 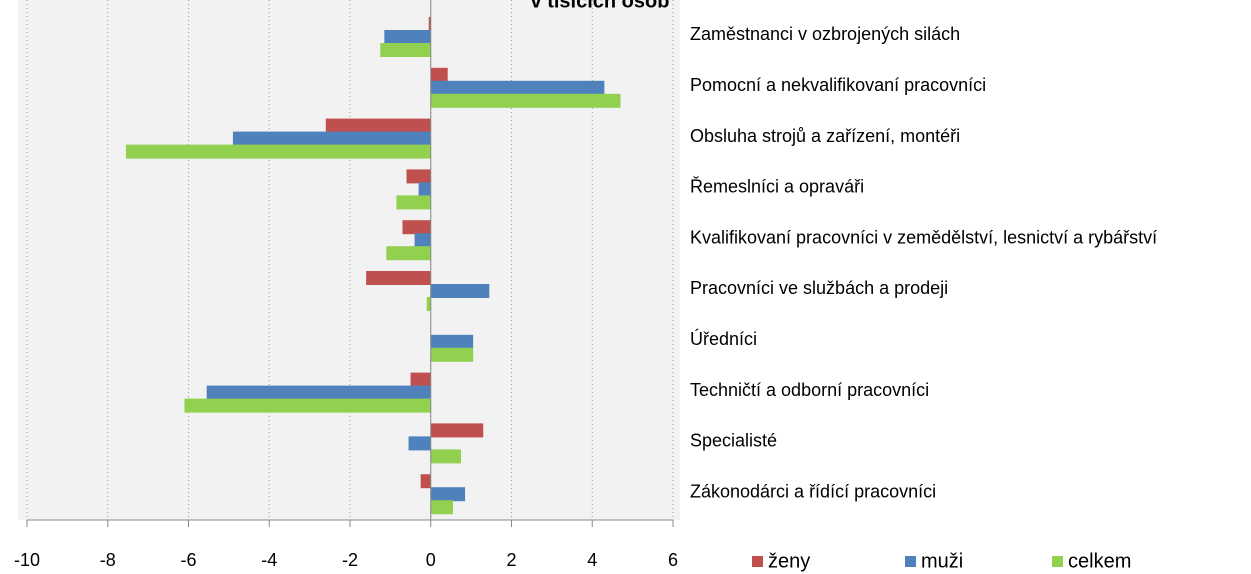 I want to click on legend-label: muži, so click(x=942, y=561).